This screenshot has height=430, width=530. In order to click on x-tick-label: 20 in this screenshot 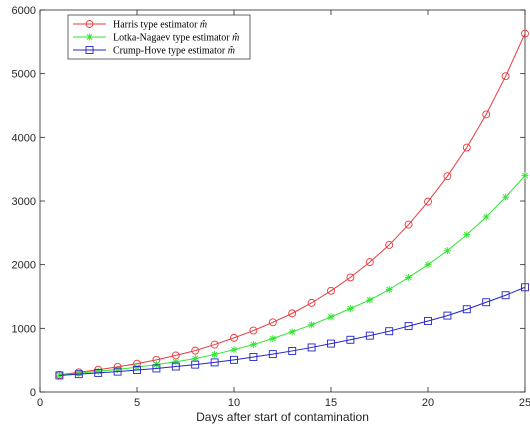, I will do `click(428, 403)`.